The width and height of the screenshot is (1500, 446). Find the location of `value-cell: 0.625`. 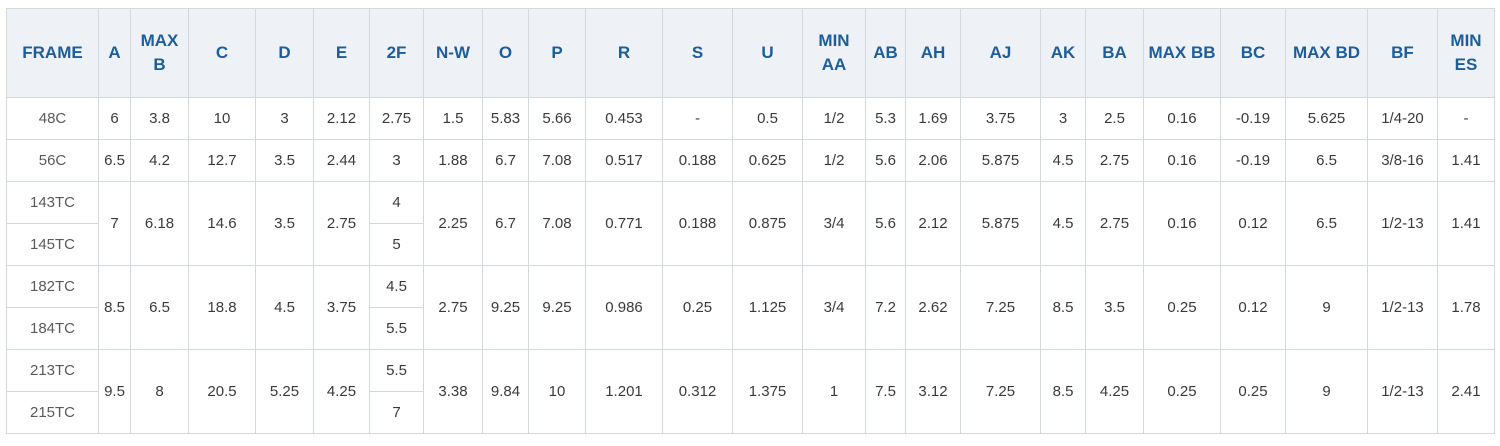

value-cell: 0.625 is located at coordinates (767, 160).